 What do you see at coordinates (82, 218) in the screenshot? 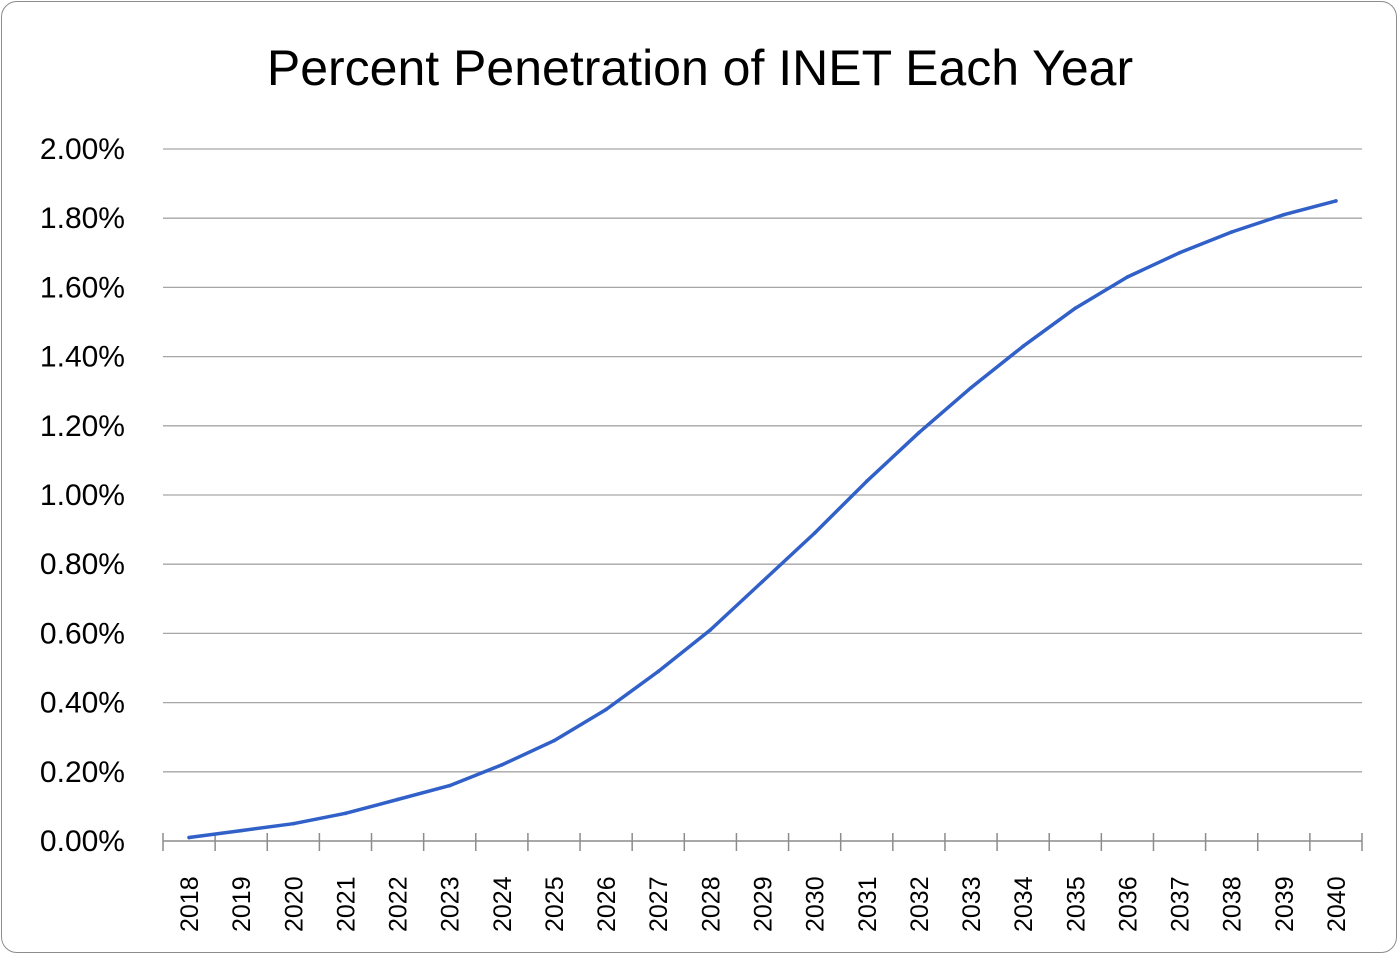
I see `y-tick-label: 1.80%` at bounding box center [82, 218].